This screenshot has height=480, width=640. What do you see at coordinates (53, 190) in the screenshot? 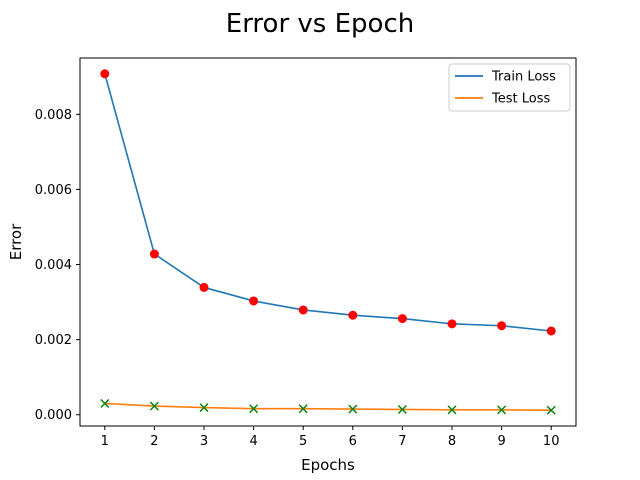
I see `y-tick-label: 0.006` at bounding box center [53, 190].